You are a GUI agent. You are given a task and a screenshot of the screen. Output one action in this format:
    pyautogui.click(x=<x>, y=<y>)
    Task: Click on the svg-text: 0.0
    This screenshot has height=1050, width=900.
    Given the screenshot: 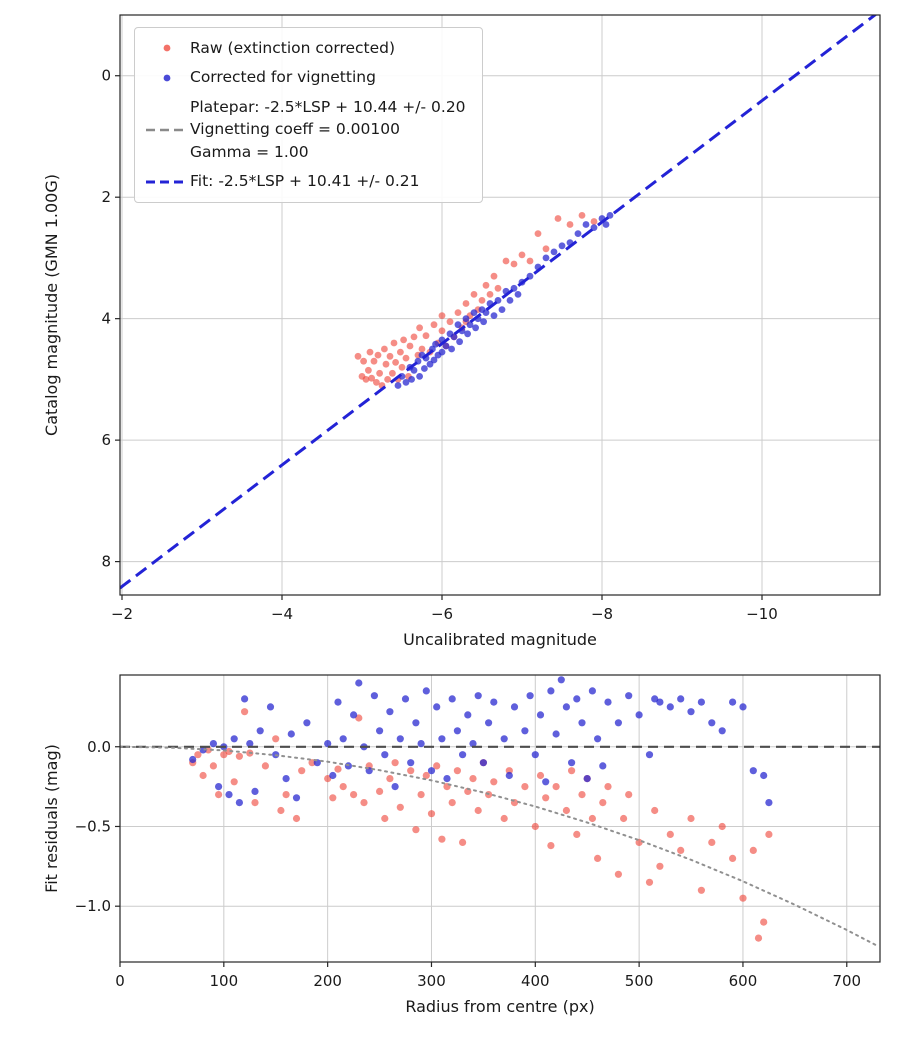 What is the action you would take?
    pyautogui.click(x=99, y=747)
    